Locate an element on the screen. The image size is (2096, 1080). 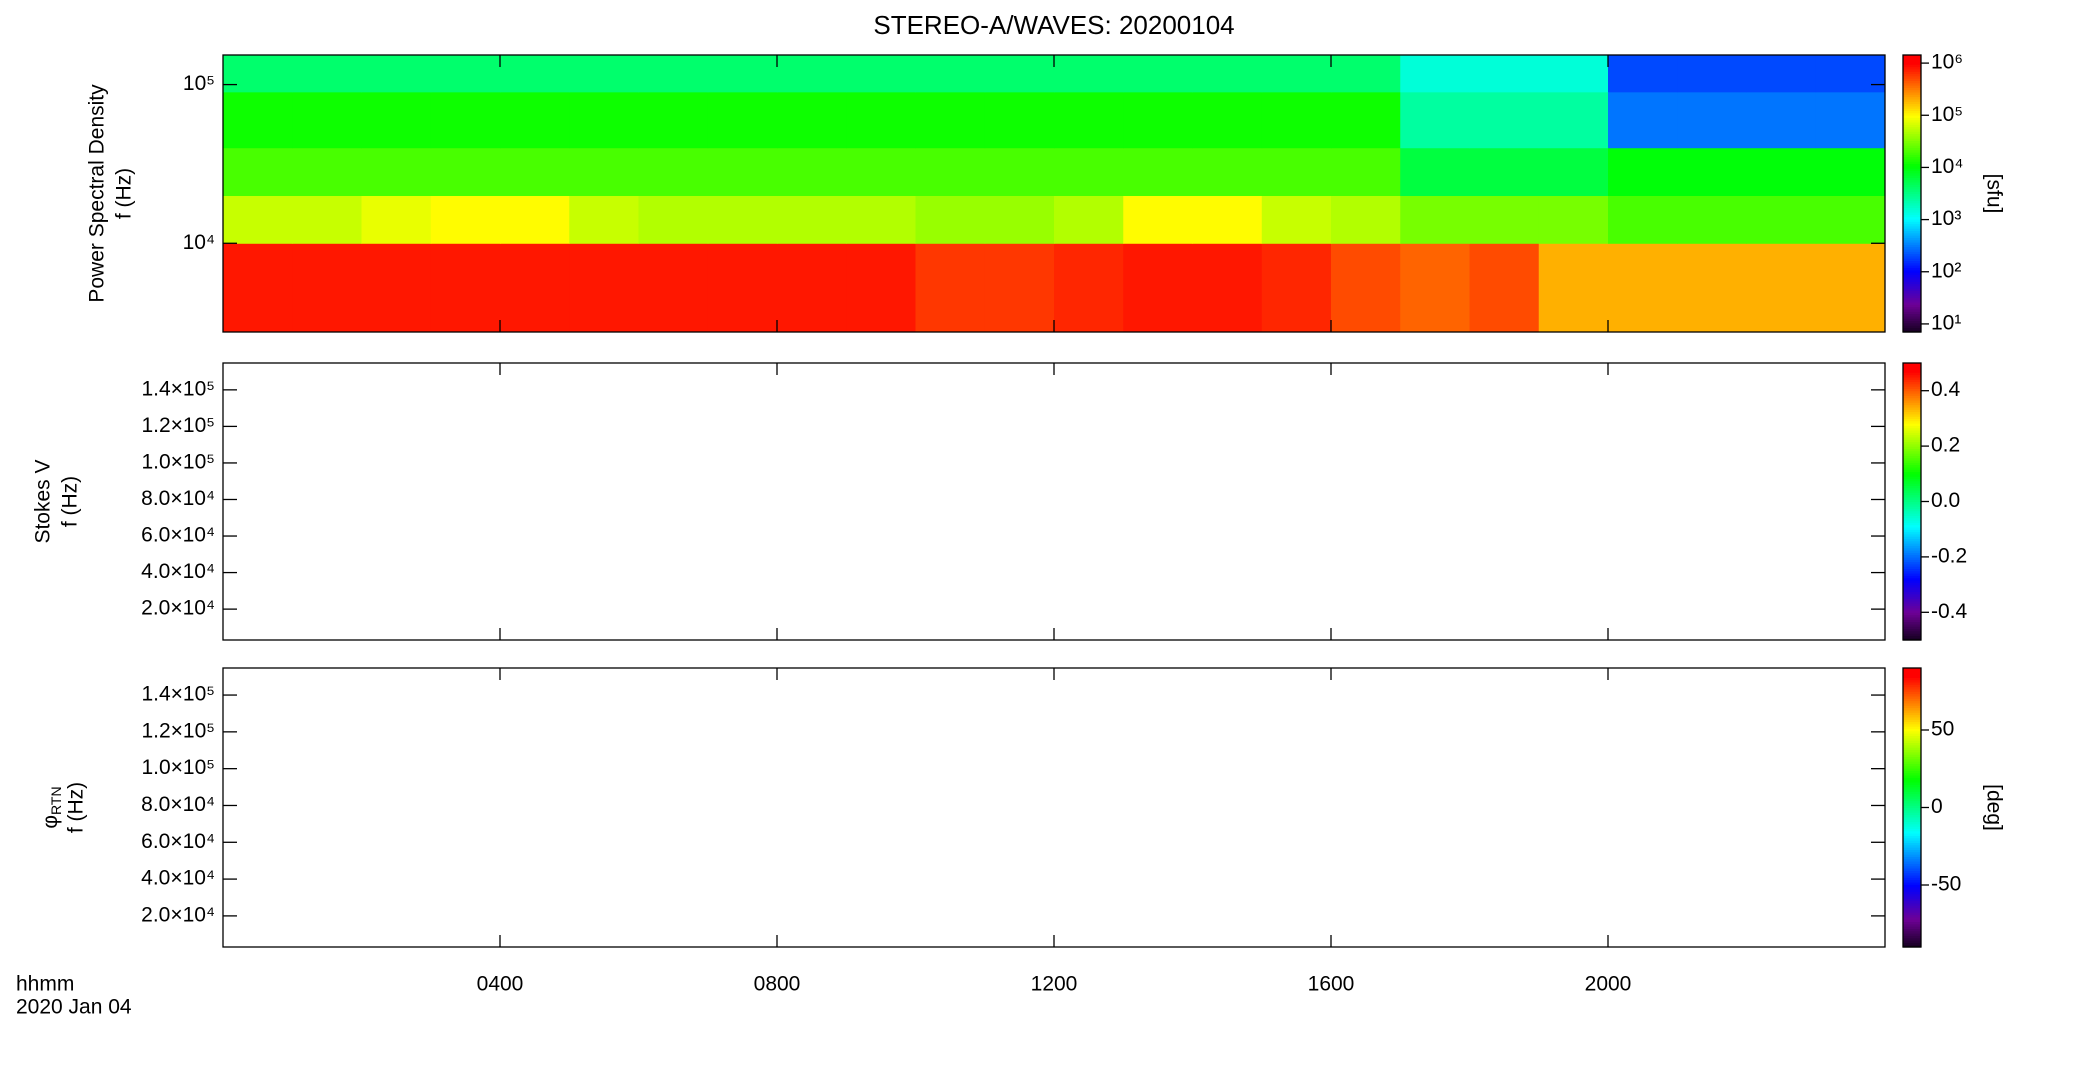
colorbar-tick-label: 10³ is located at coordinates (1946, 218).